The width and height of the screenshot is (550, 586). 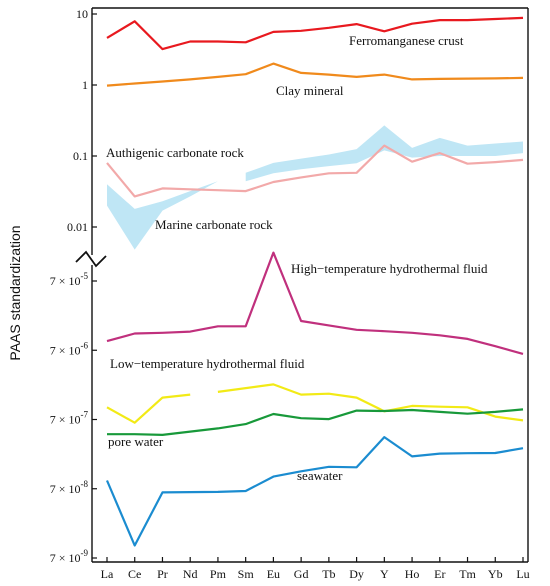 What do you see at coordinates (315, 422) in the screenshot?
I see `series-line-pore-water` at bounding box center [315, 422].